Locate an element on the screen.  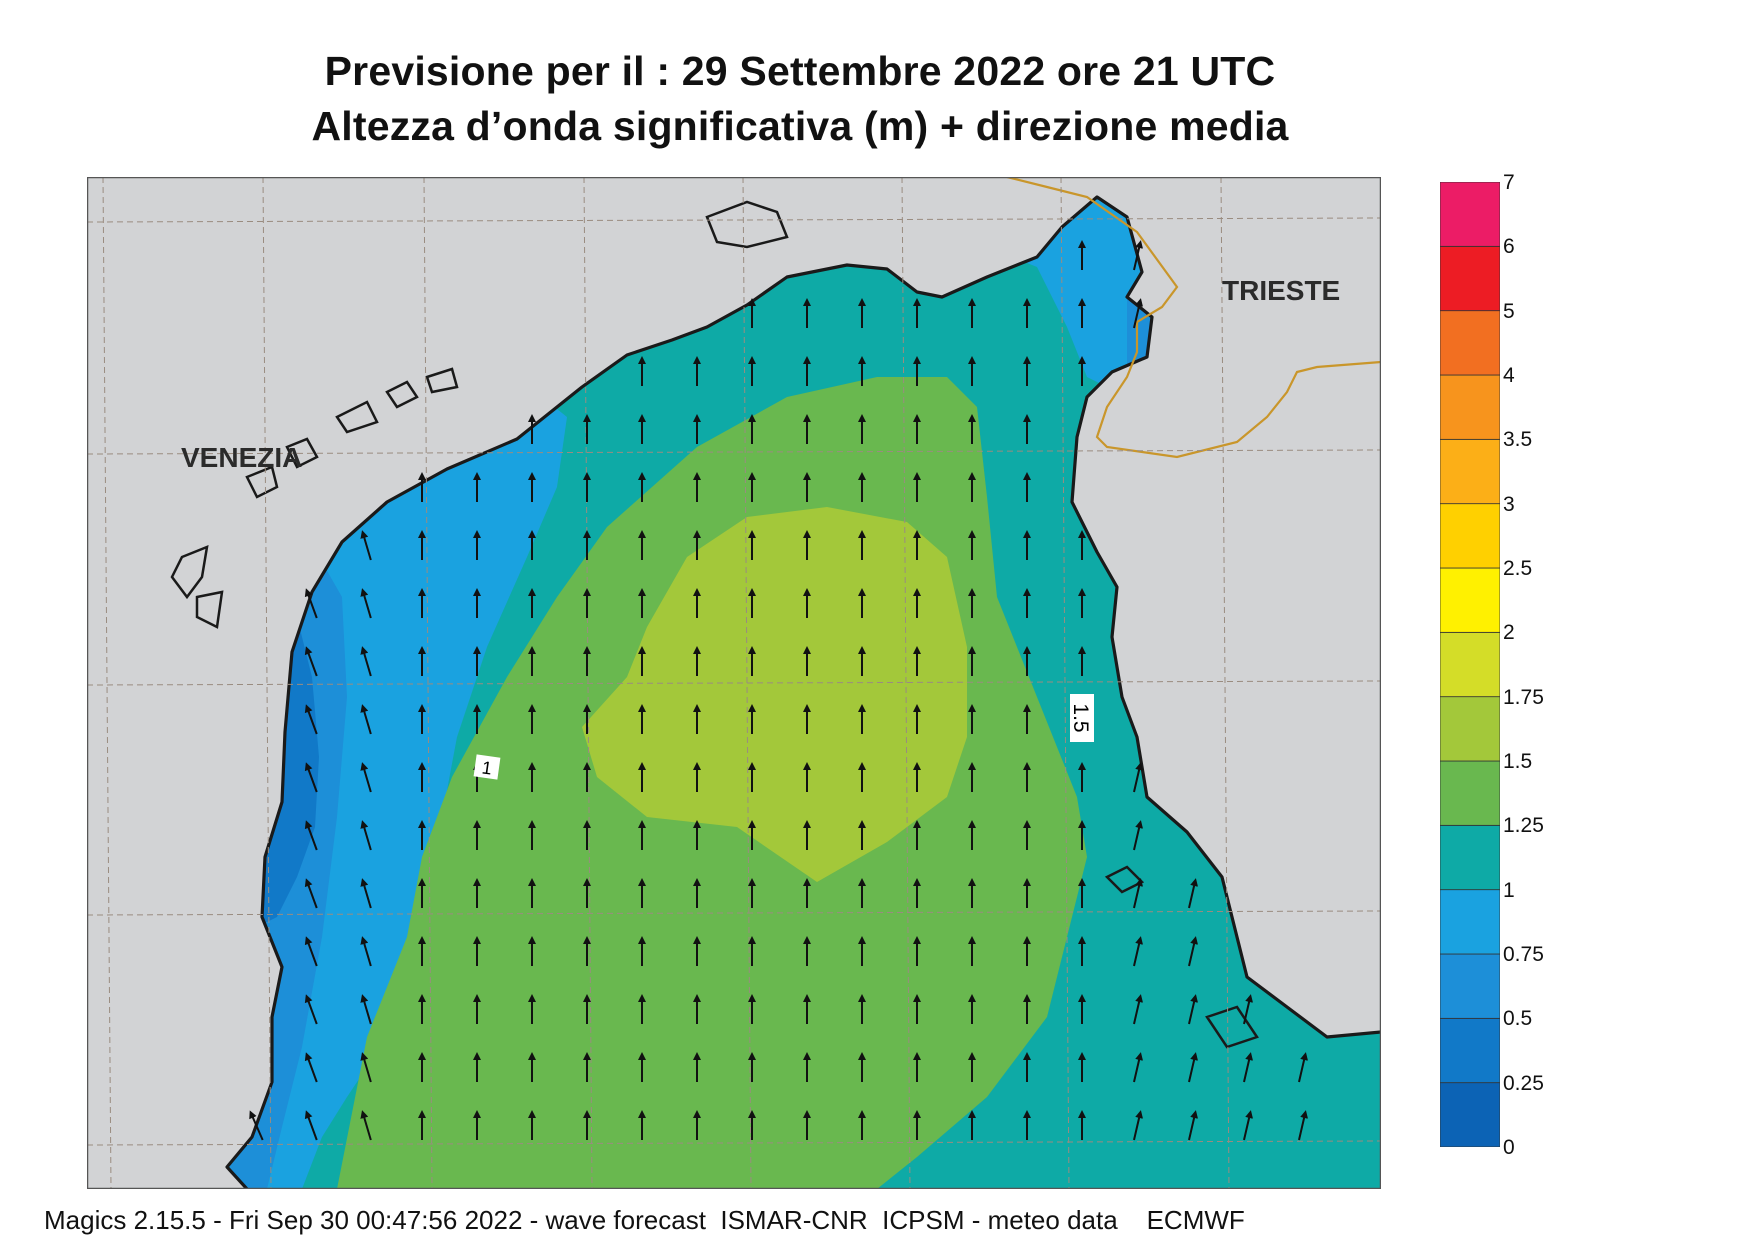
city-label-venezia: VENEZIA is located at coordinates (241, 457).